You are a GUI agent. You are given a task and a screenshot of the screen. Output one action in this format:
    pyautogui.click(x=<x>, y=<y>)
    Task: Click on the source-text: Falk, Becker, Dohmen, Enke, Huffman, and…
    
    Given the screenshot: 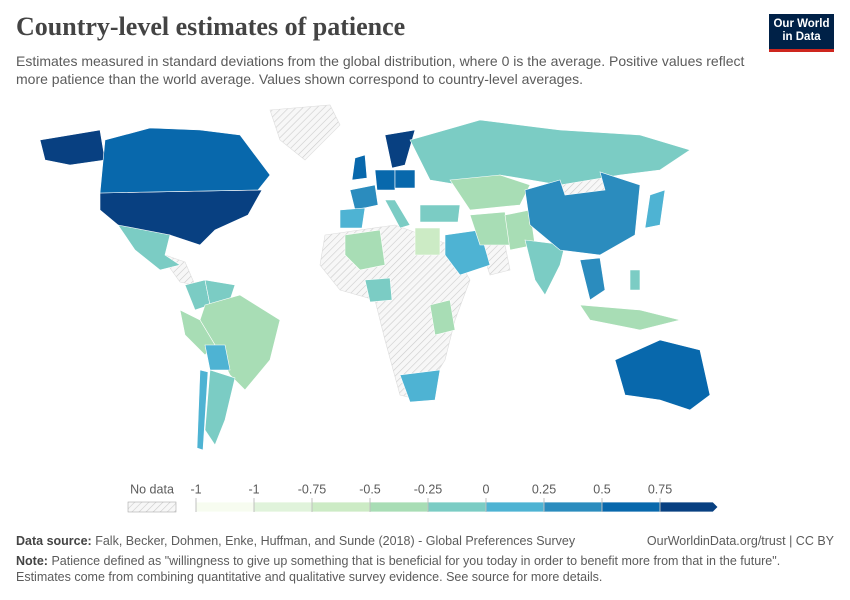 What is the action you would take?
    pyautogui.click(x=335, y=541)
    